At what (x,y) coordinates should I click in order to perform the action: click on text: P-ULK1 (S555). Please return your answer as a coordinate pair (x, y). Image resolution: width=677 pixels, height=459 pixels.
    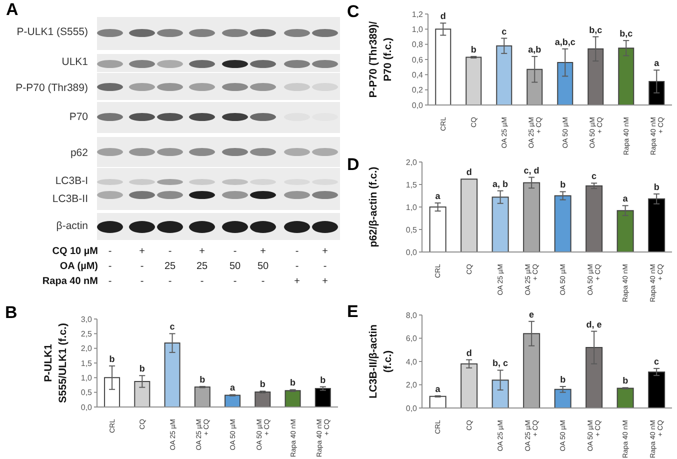
    Looking at the image, I should click on (52, 32).